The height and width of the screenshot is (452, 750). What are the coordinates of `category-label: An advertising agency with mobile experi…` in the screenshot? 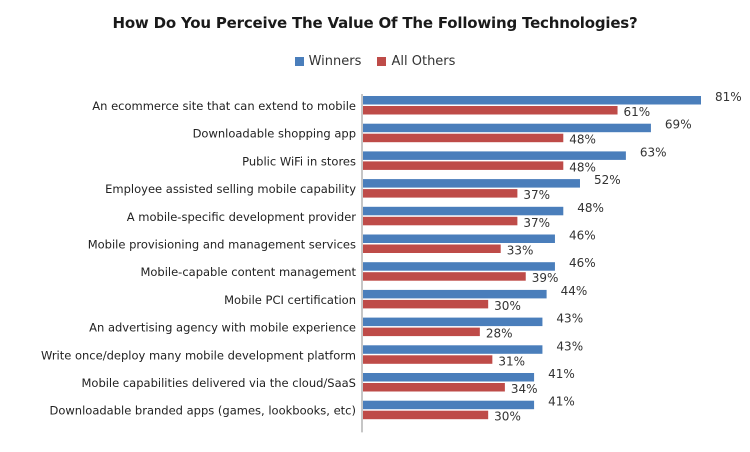 It's located at (222, 328).